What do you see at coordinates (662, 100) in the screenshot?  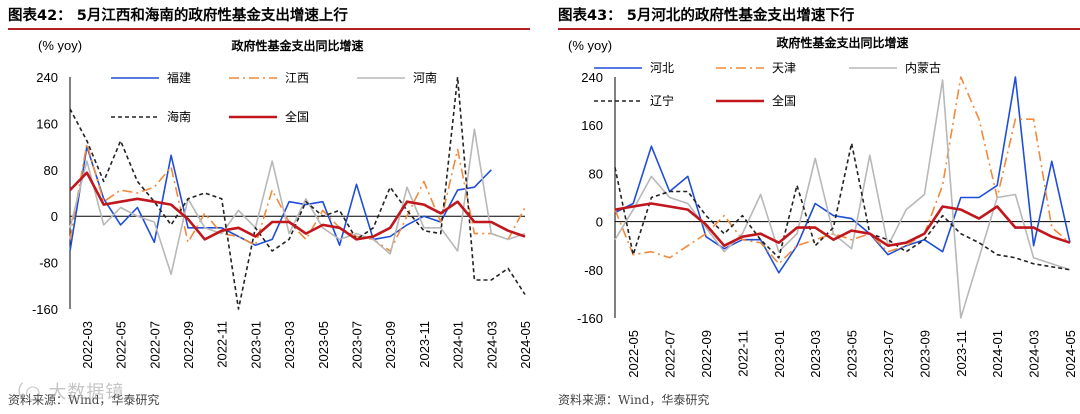 I see `legend-label: 辽宁` at bounding box center [662, 100].